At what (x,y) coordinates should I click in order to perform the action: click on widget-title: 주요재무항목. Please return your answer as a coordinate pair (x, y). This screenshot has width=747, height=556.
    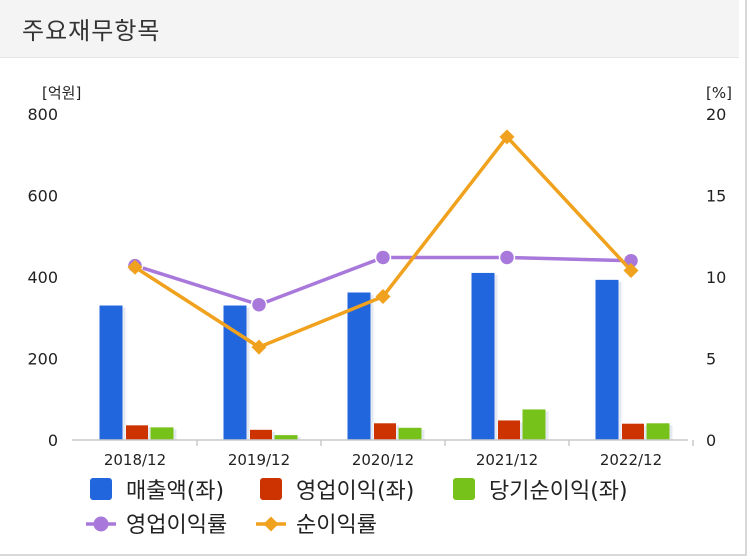
    Looking at the image, I should click on (91, 31).